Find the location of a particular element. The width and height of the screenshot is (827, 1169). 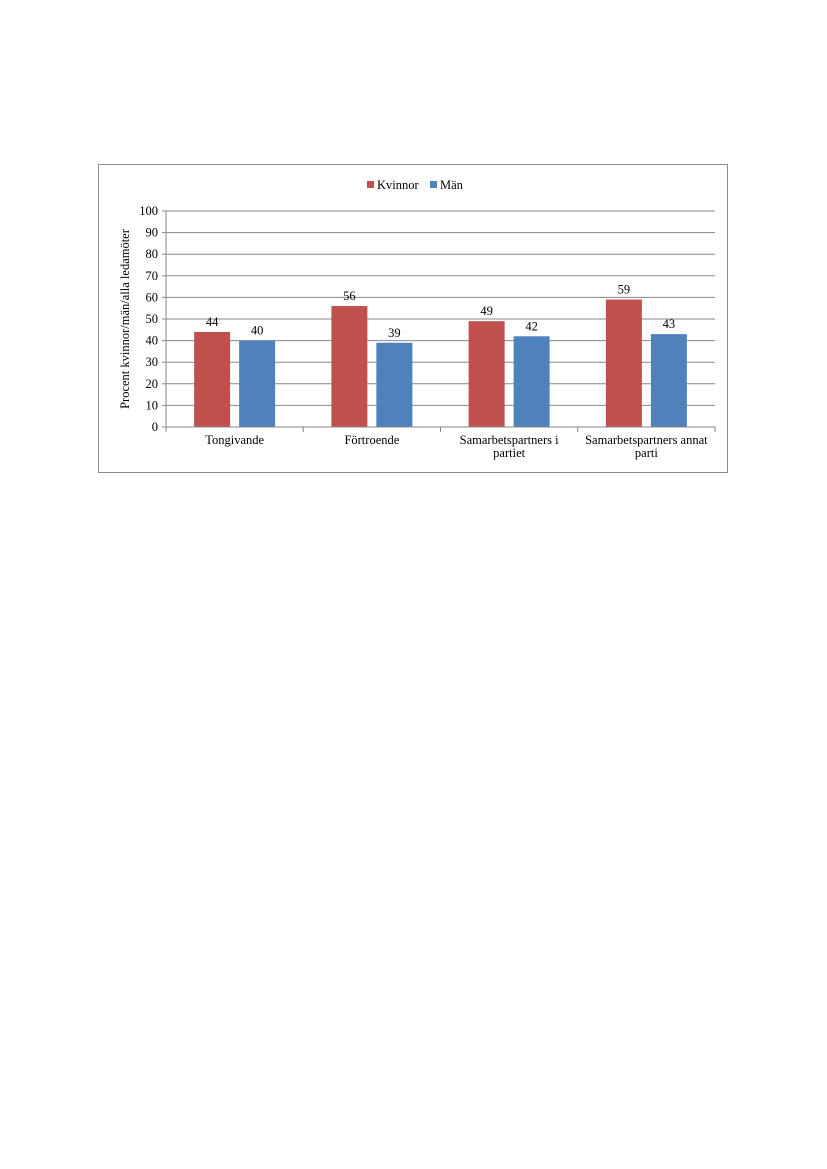

legend: Kvinnor Män is located at coordinates (415, 185).